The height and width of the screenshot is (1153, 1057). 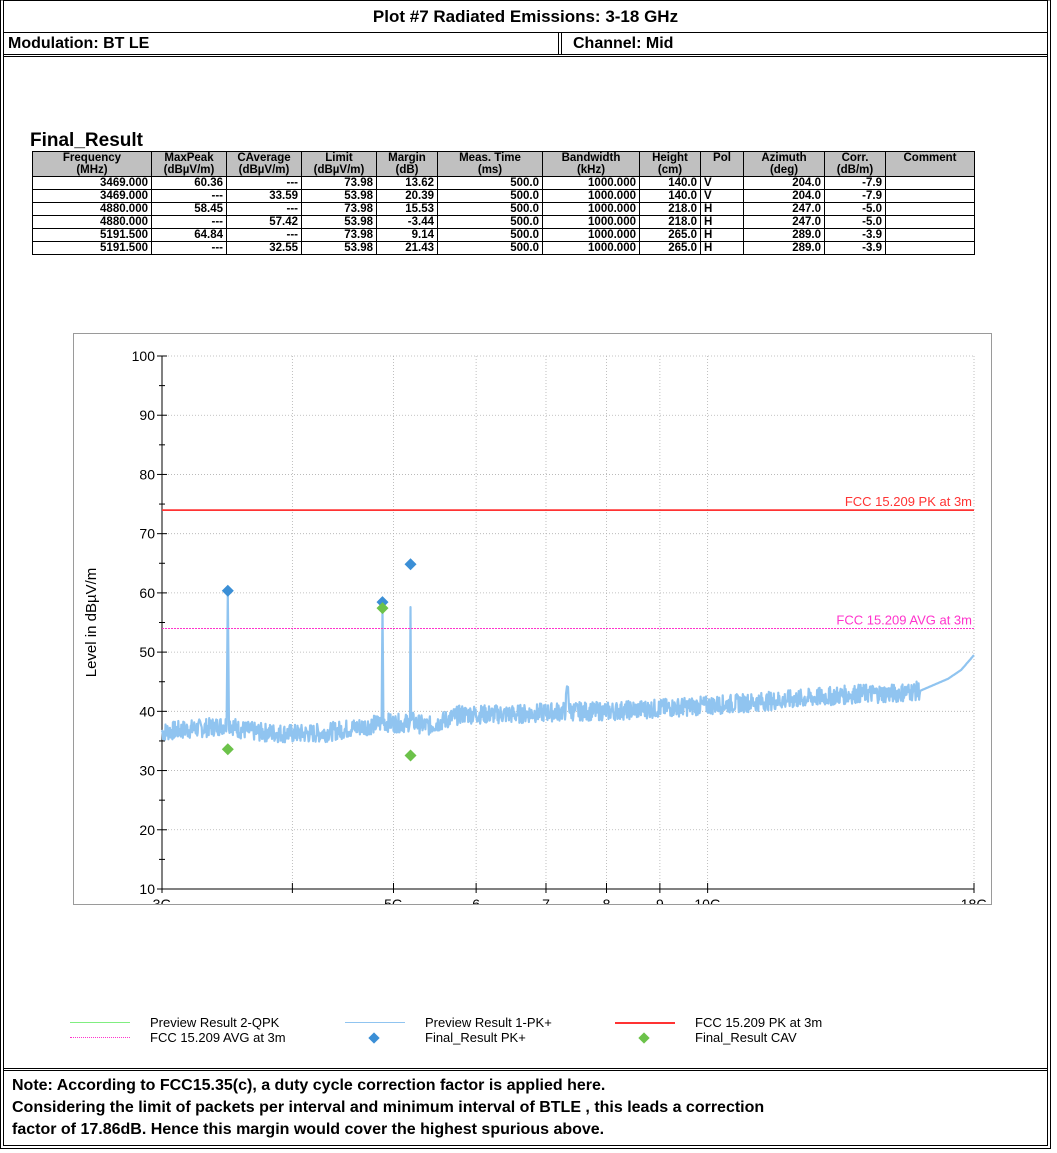 What do you see at coordinates (546, 900) in the screenshot?
I see `x-tick-label: 7` at bounding box center [546, 900].